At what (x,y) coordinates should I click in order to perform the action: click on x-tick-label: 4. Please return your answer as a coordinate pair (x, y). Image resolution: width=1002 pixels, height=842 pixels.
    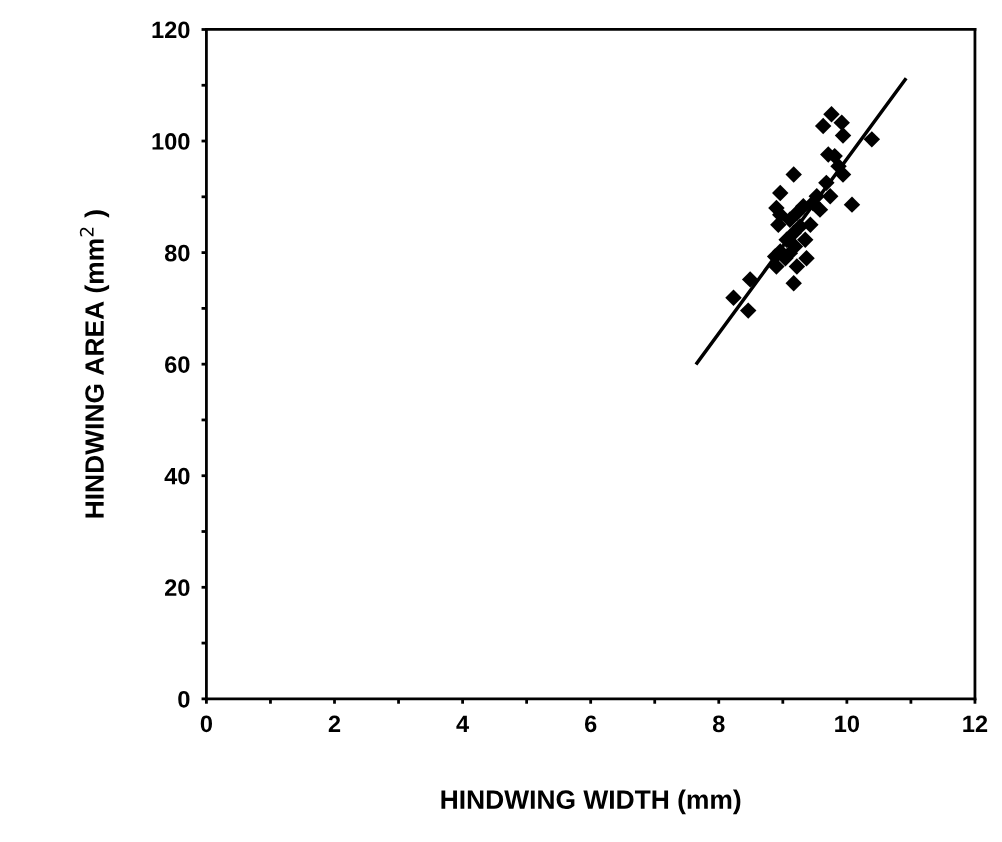
    Looking at the image, I should click on (463, 723).